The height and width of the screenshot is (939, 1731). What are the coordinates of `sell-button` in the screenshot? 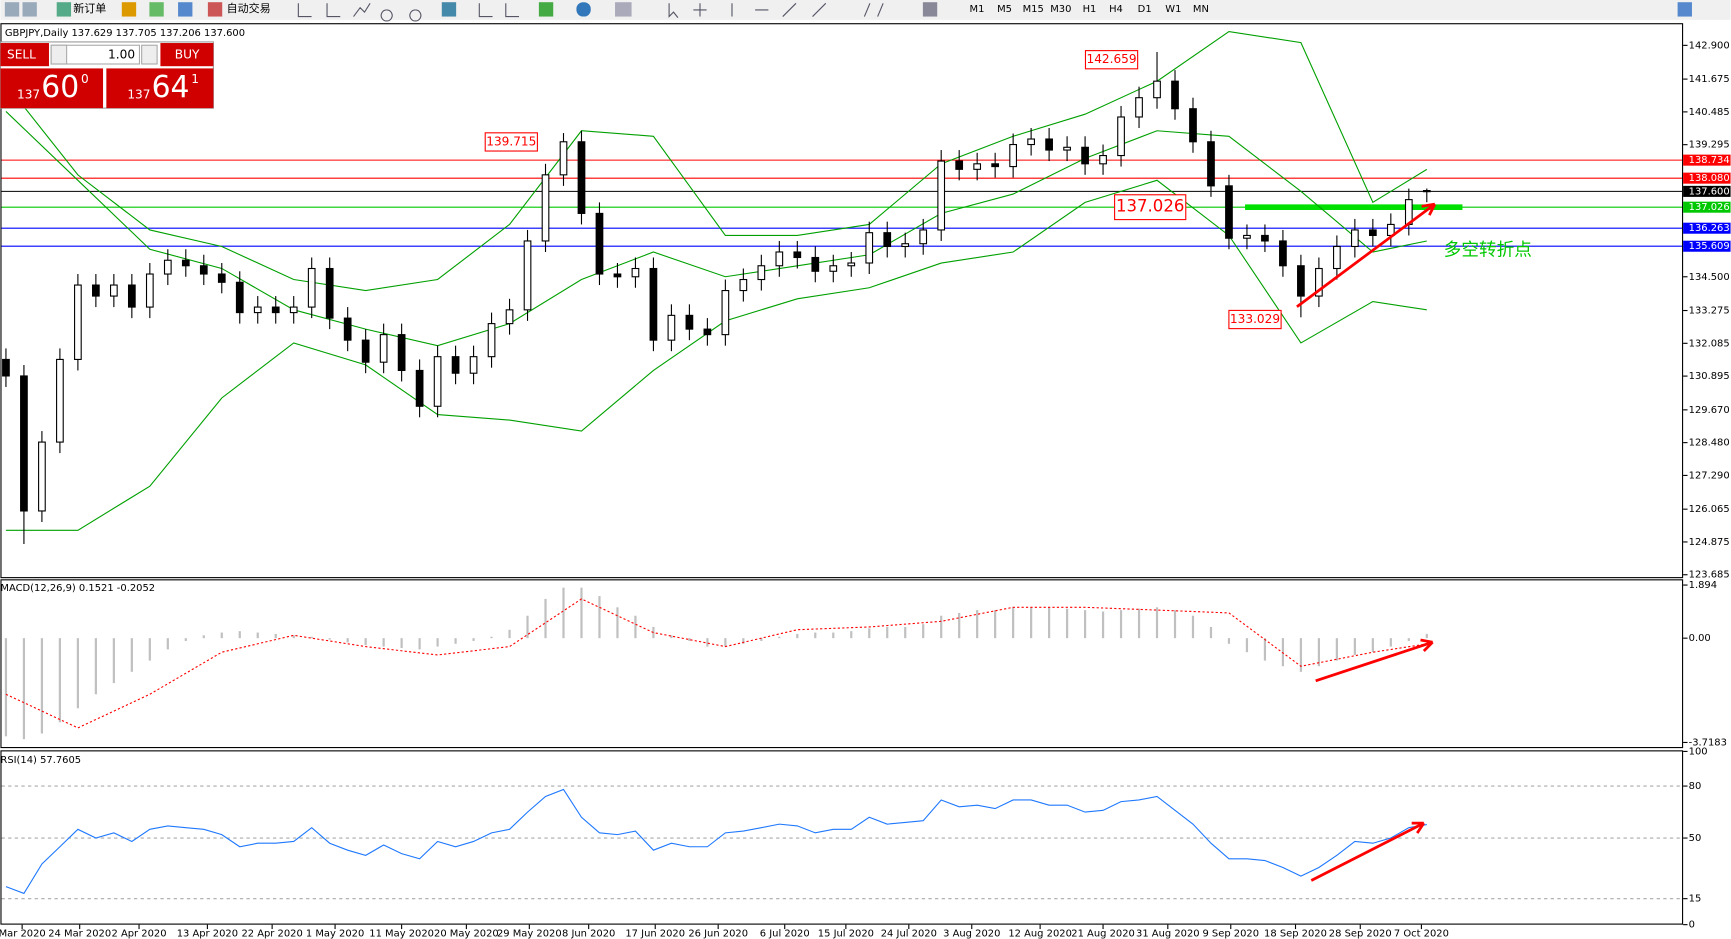 It's located at (24, 55).